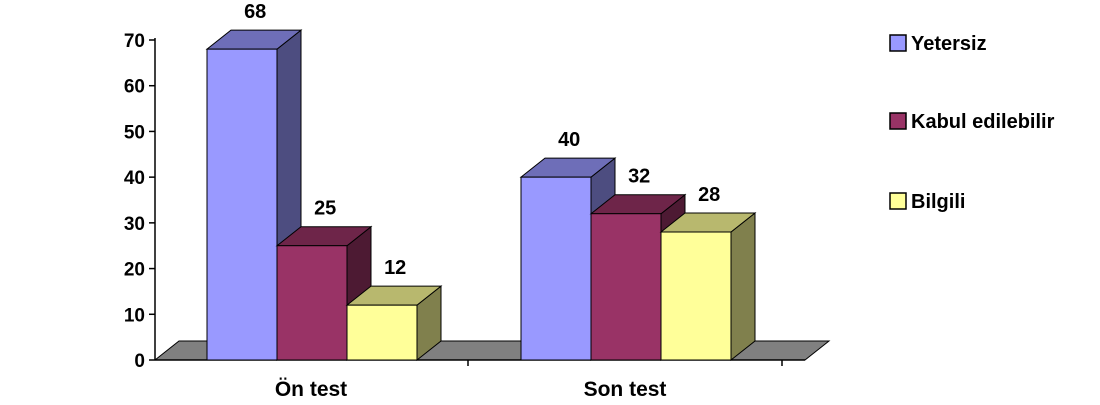 This screenshot has width=1100, height=405. What do you see at coordinates (938, 202) in the screenshot?
I see `legend-label: Bilgili` at bounding box center [938, 202].